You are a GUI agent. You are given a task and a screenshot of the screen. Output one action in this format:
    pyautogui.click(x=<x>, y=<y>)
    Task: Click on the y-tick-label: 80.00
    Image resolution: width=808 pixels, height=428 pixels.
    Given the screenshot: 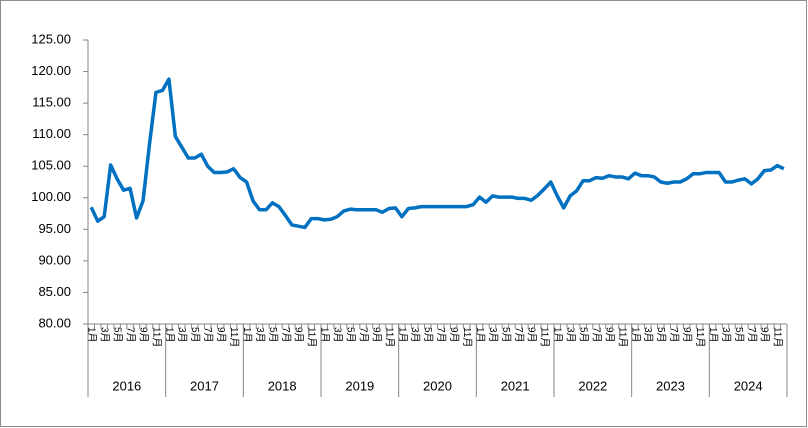 What is the action you would take?
    pyautogui.click(x=54, y=322)
    